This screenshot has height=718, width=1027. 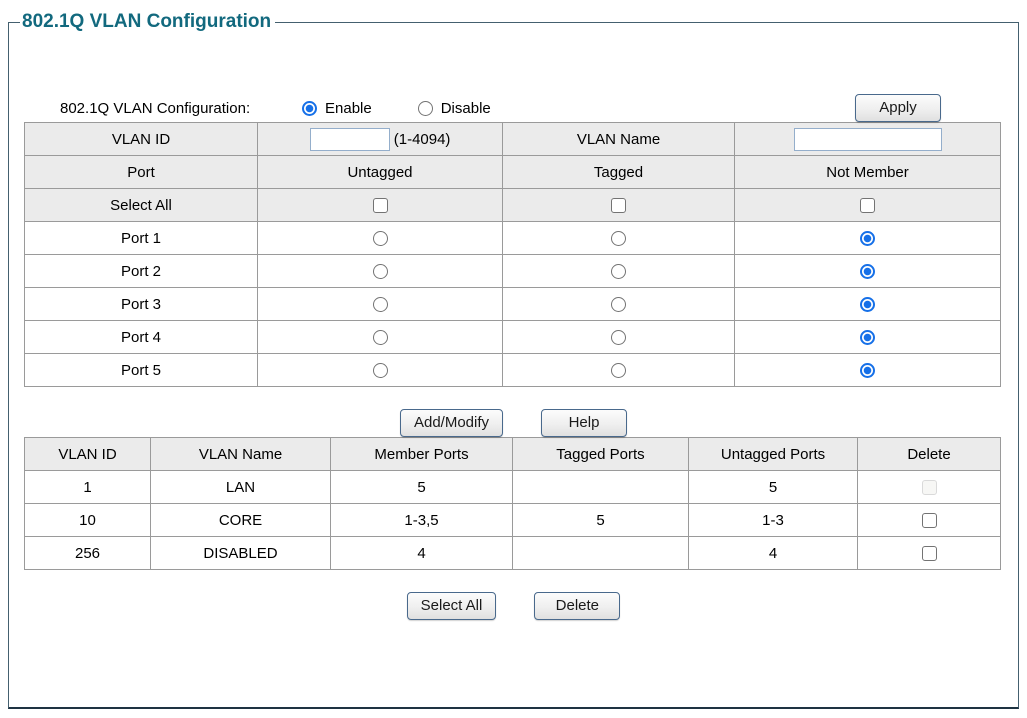 I want to click on select-all-tagged-checkbox, so click(x=618, y=206).